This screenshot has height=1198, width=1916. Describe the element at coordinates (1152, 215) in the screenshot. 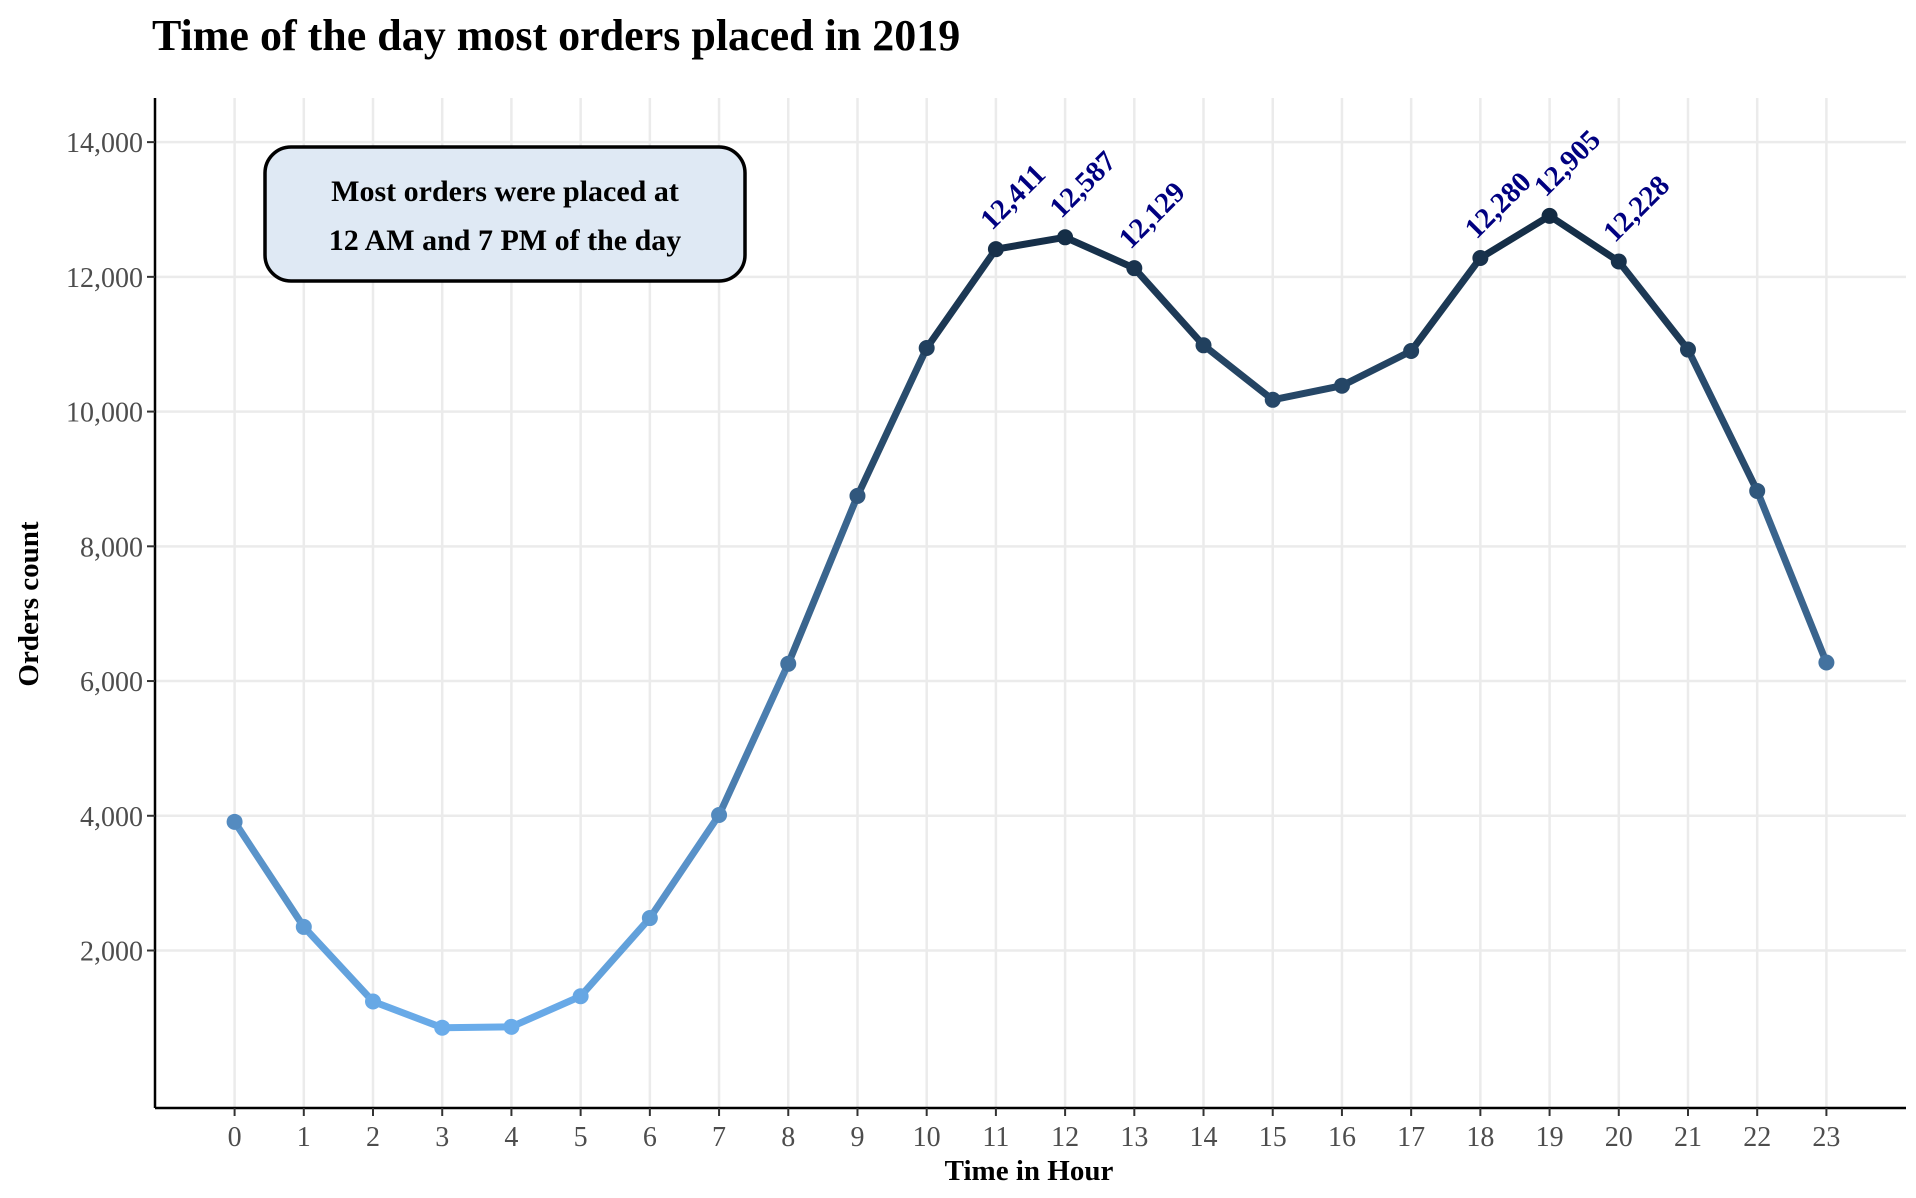

I see `data-label: 12,129` at that location.